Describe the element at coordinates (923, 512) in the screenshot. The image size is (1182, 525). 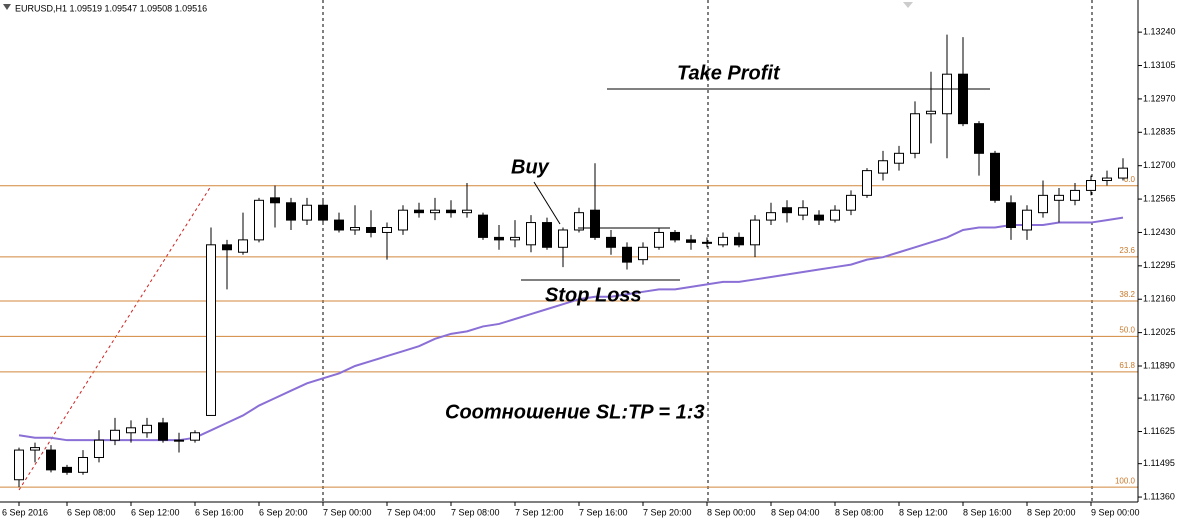
I see `x-tick-label: 8 Sep 12:00` at that location.